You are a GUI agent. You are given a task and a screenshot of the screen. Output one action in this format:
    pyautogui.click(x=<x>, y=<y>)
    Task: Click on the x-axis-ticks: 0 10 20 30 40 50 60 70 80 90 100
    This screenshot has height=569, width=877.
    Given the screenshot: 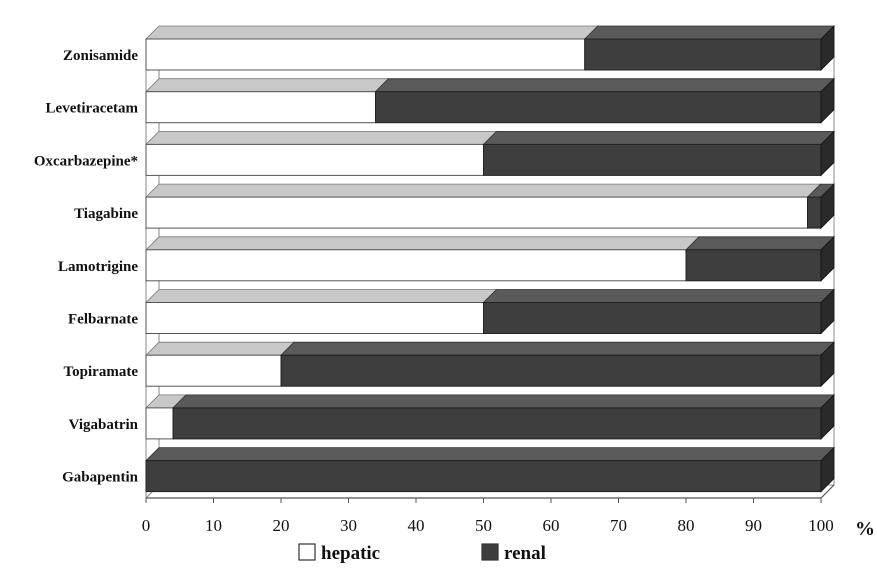 What is the action you would take?
    pyautogui.click(x=488, y=516)
    